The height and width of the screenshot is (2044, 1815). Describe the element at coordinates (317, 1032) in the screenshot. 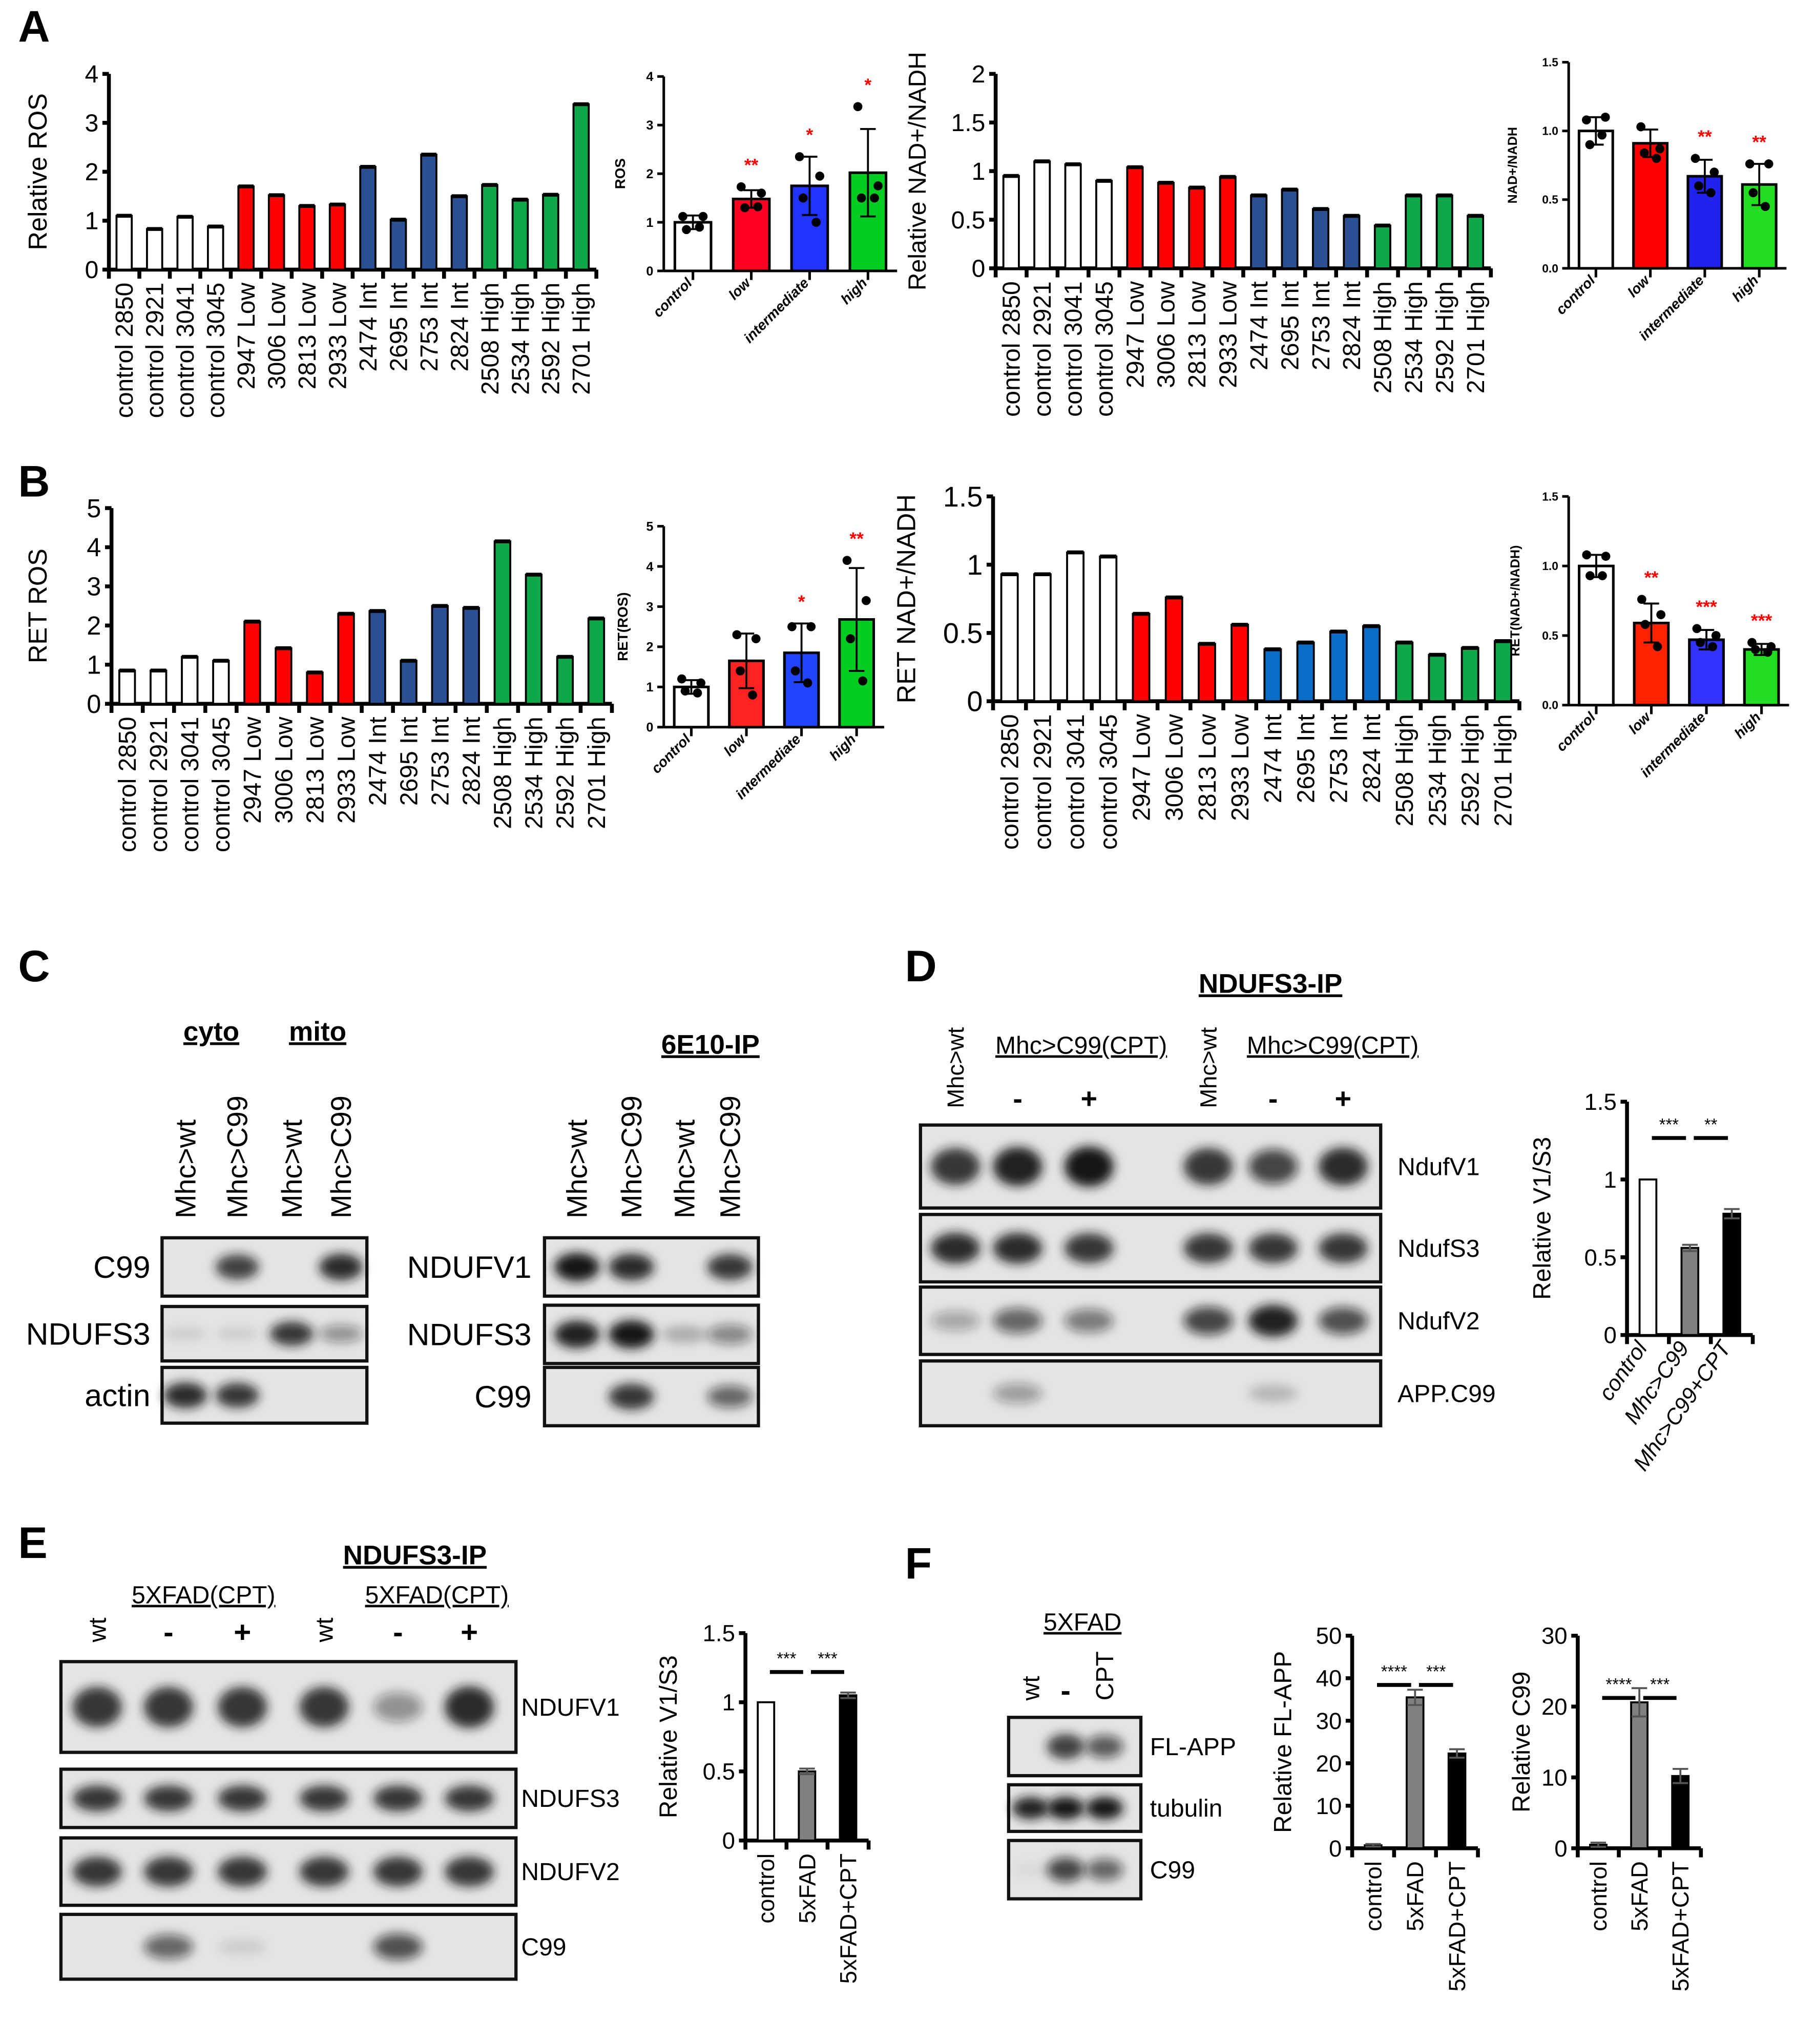

I see `lane-group-label: mito` at that location.